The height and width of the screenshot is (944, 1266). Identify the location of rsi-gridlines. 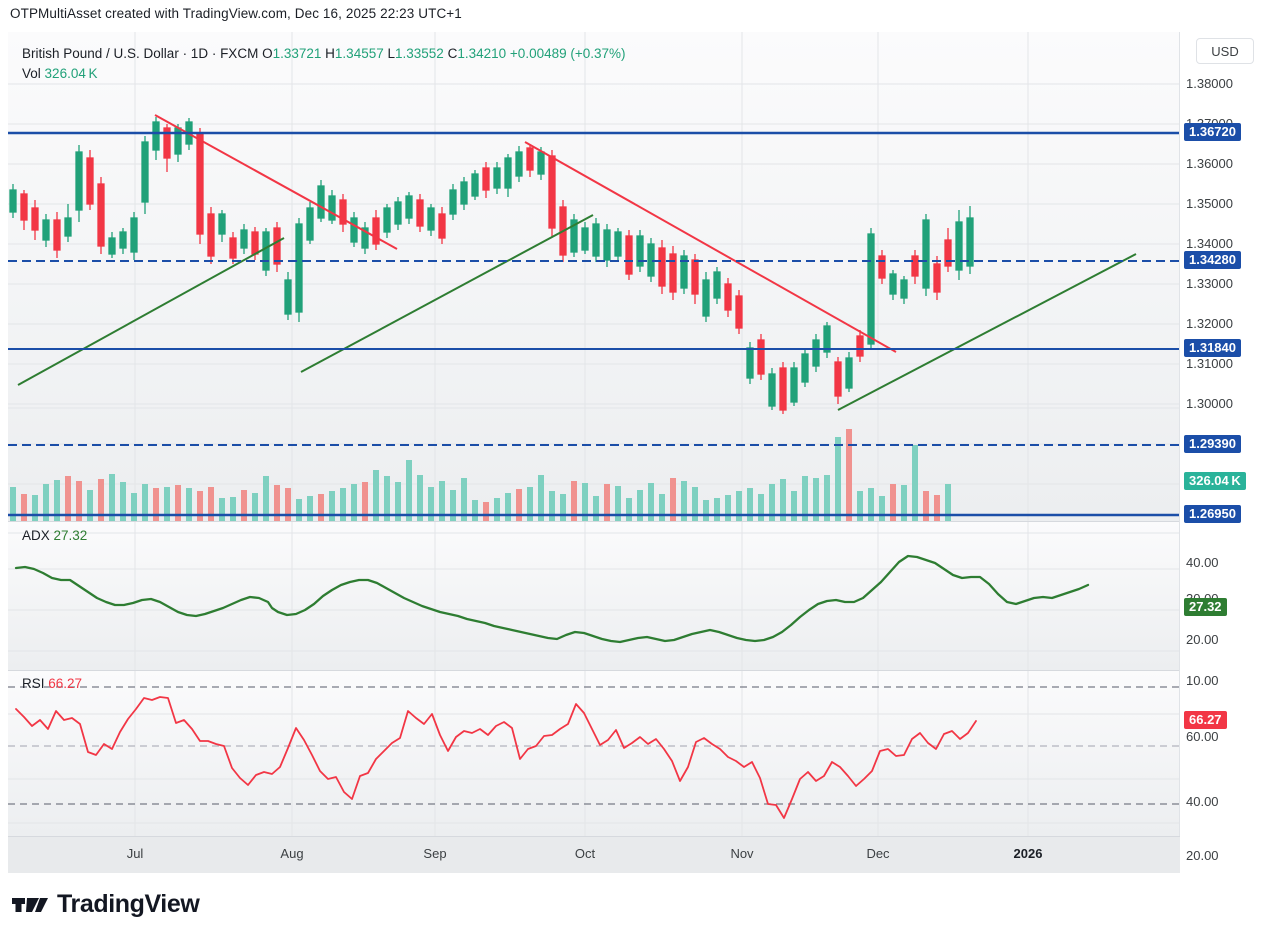
(594, 768).